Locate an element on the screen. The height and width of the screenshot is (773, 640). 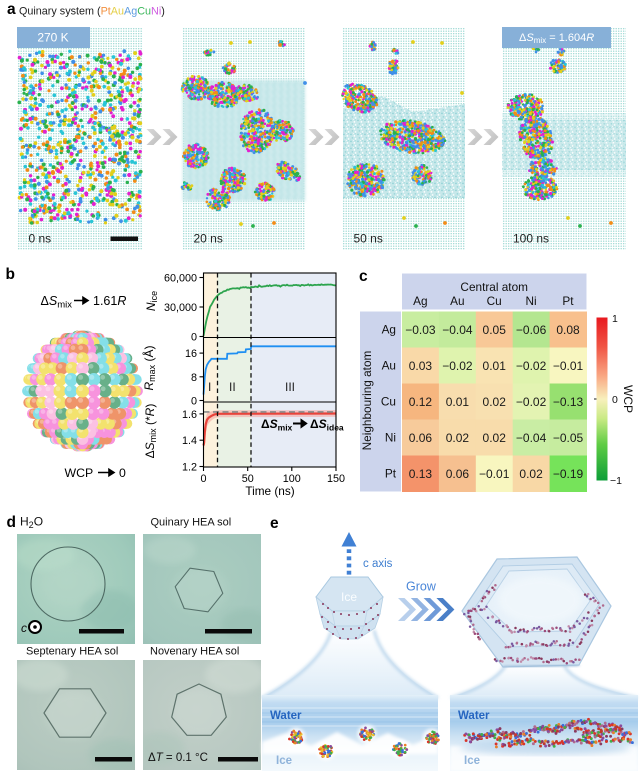
svg-text: 0 is located at coordinates (122, 473).